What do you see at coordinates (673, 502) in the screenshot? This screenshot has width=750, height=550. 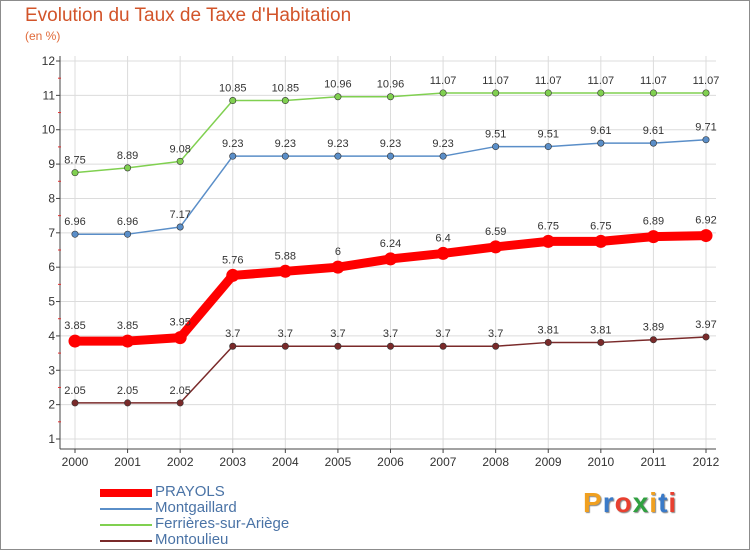 I see `logo-letter: i` at bounding box center [673, 502].